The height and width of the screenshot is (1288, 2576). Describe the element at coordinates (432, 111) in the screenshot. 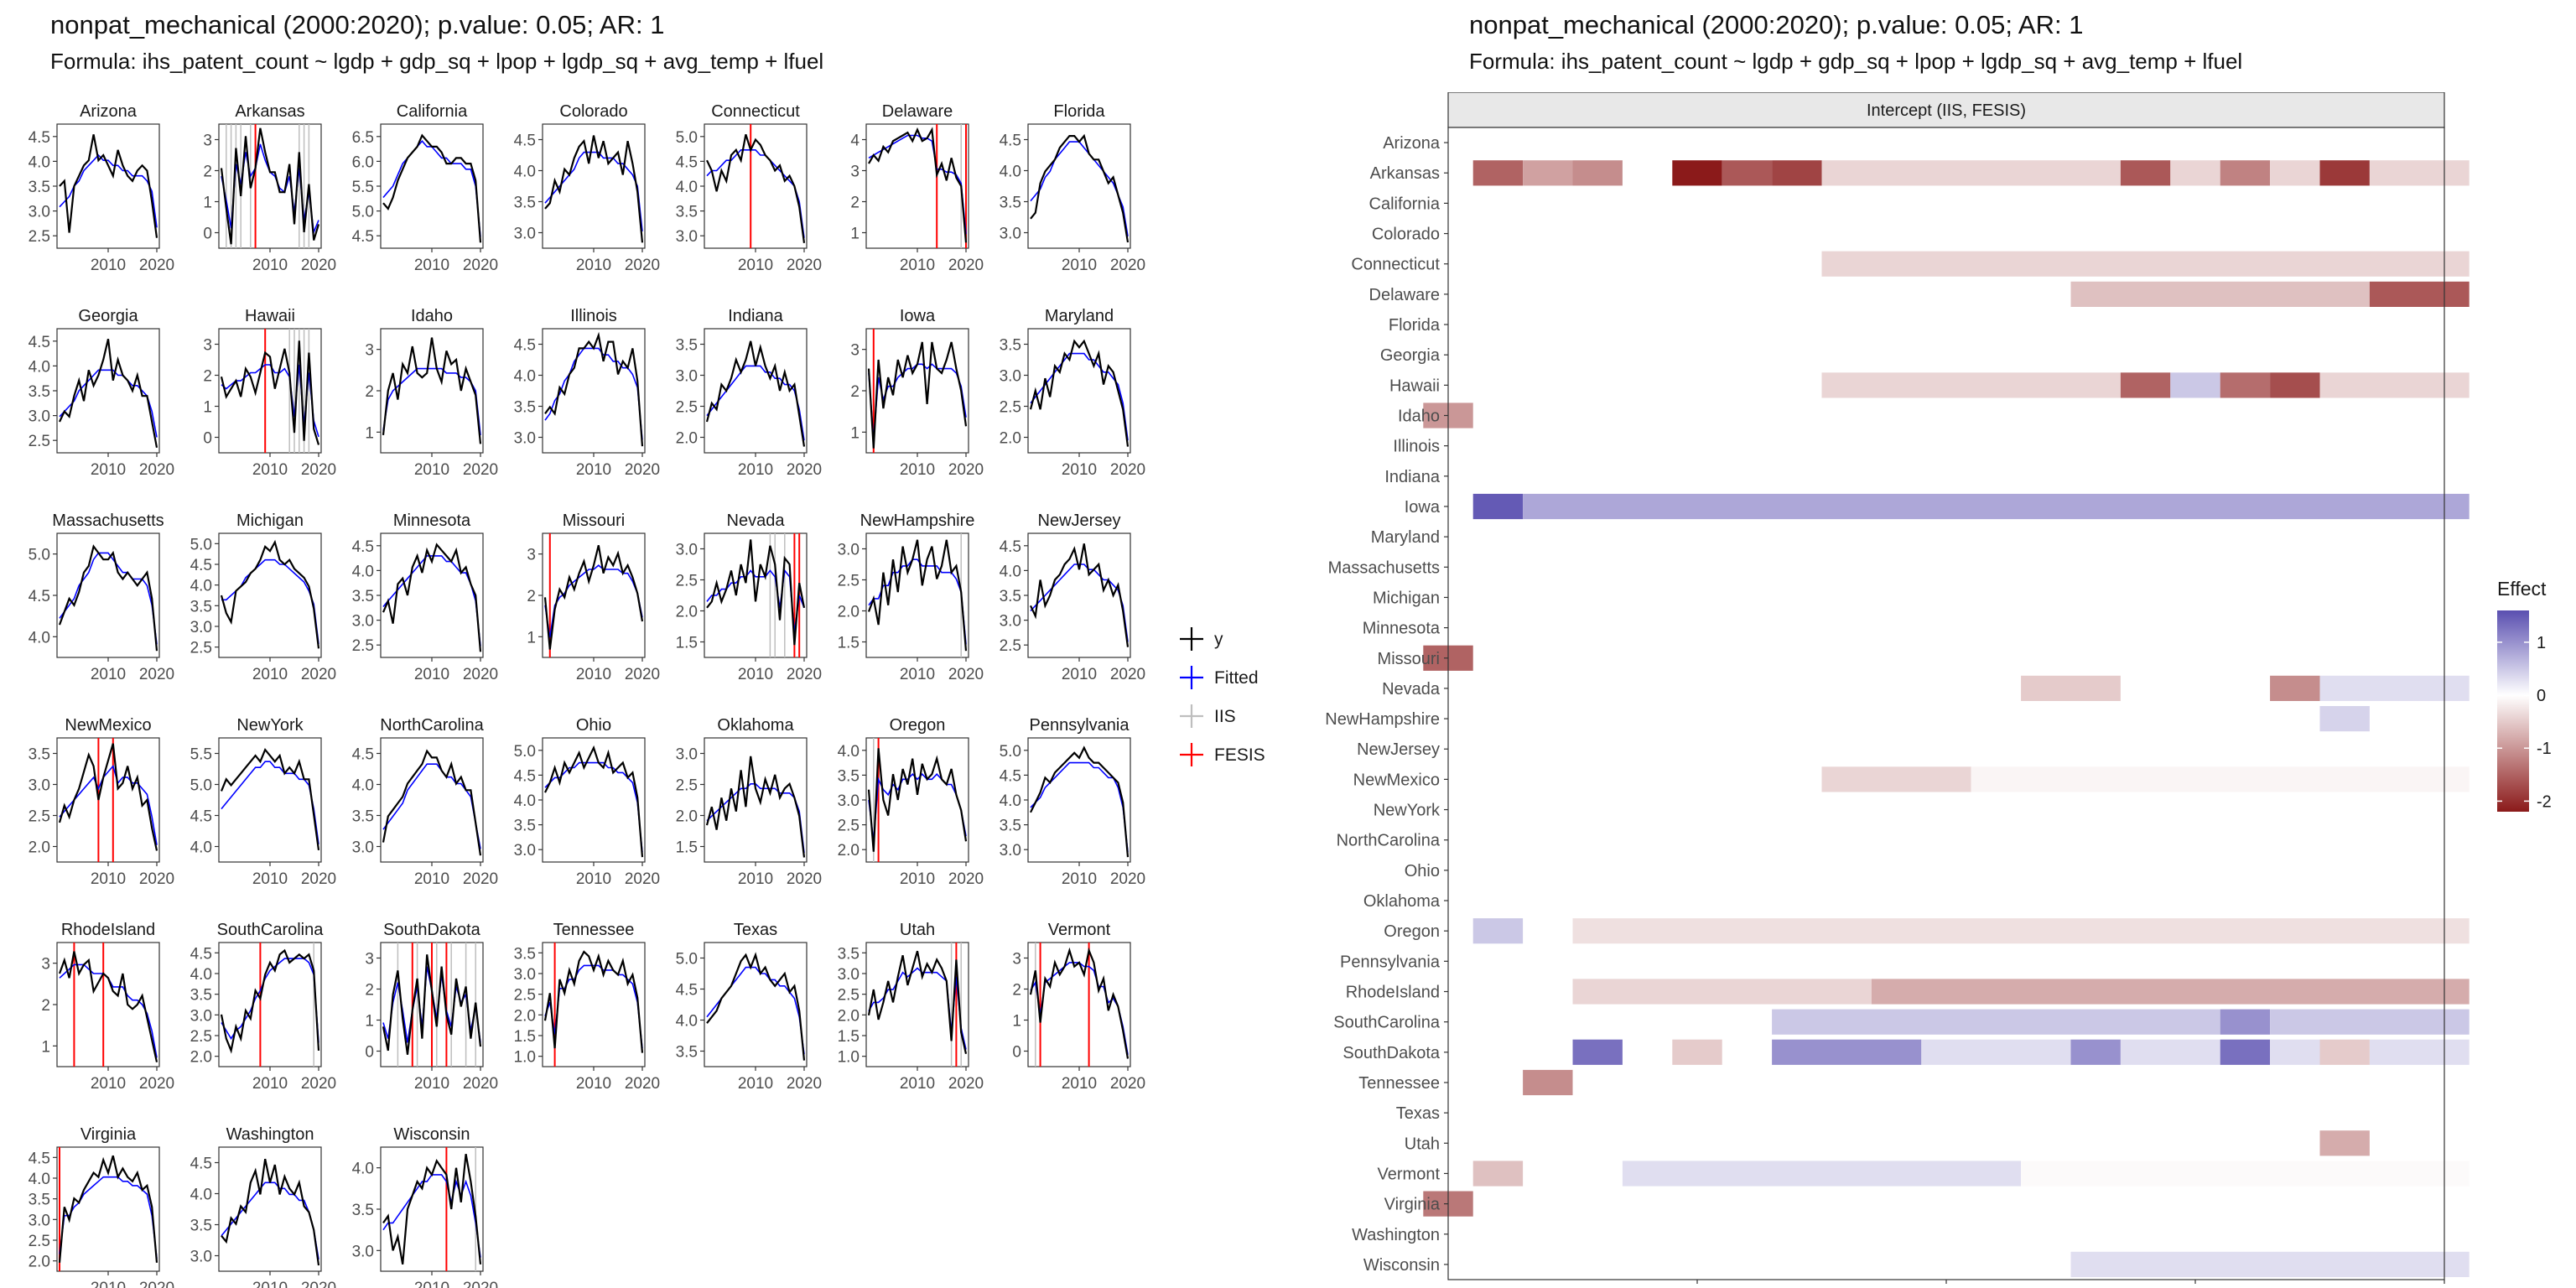

I see `panel-title: California` at that location.